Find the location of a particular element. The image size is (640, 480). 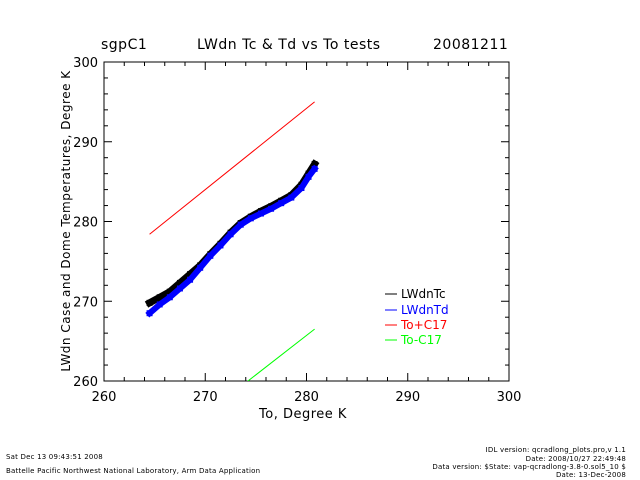

chart-title: LWdn Tc & Td vs To tests is located at coordinates (289, 45).